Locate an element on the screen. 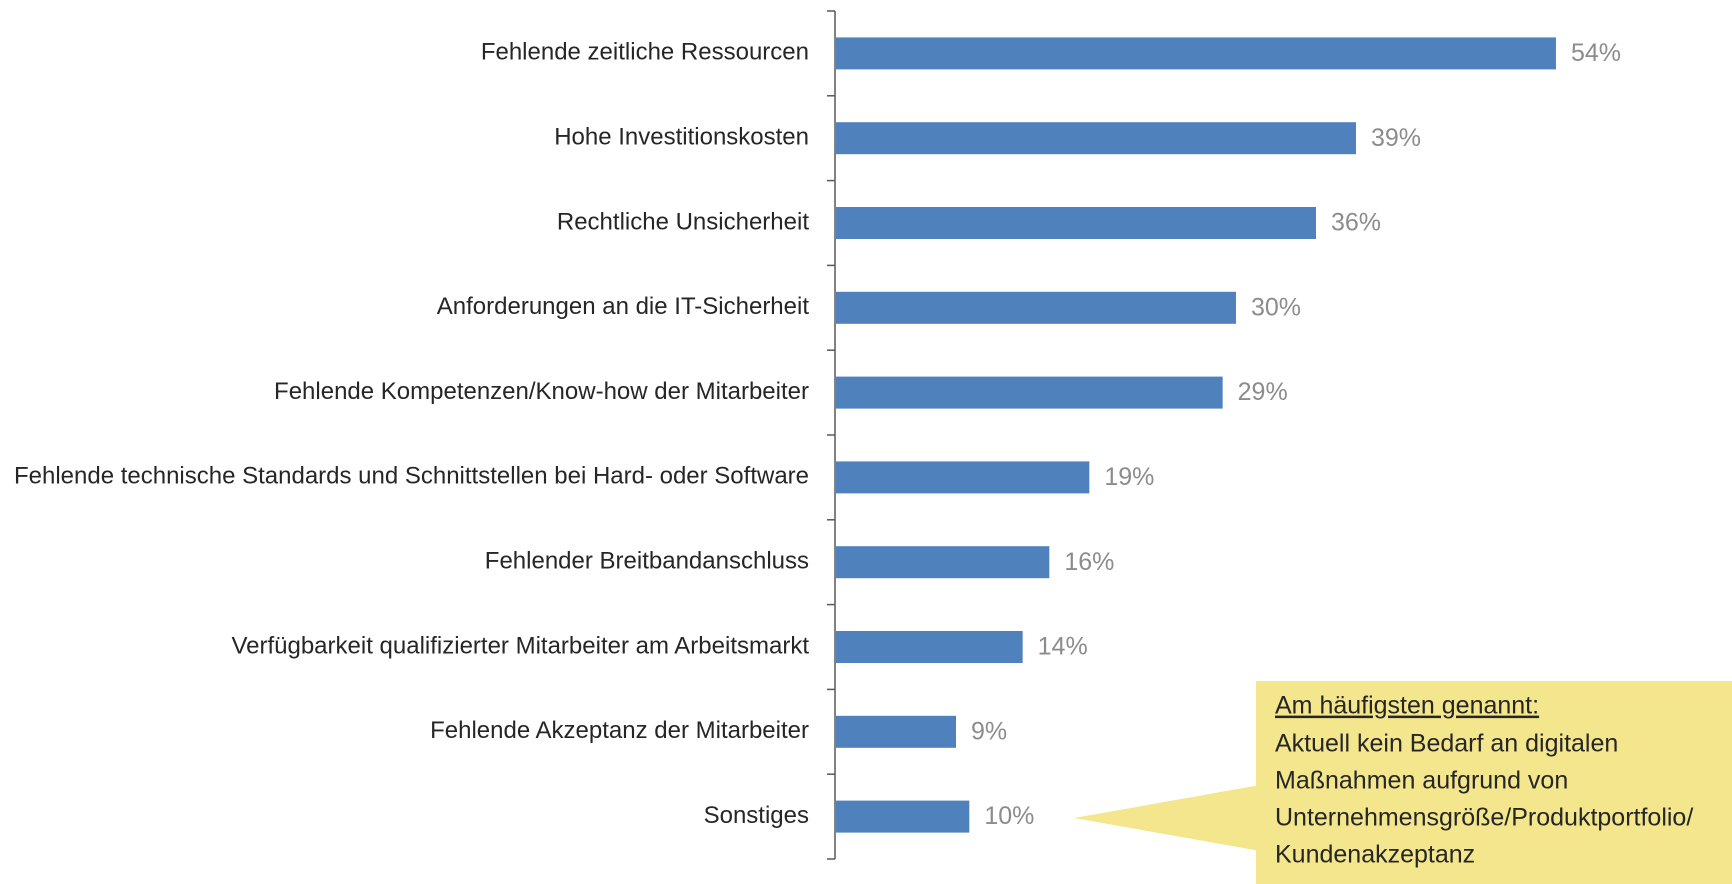 The image size is (1732, 884). value-label: 36% is located at coordinates (1356, 223).